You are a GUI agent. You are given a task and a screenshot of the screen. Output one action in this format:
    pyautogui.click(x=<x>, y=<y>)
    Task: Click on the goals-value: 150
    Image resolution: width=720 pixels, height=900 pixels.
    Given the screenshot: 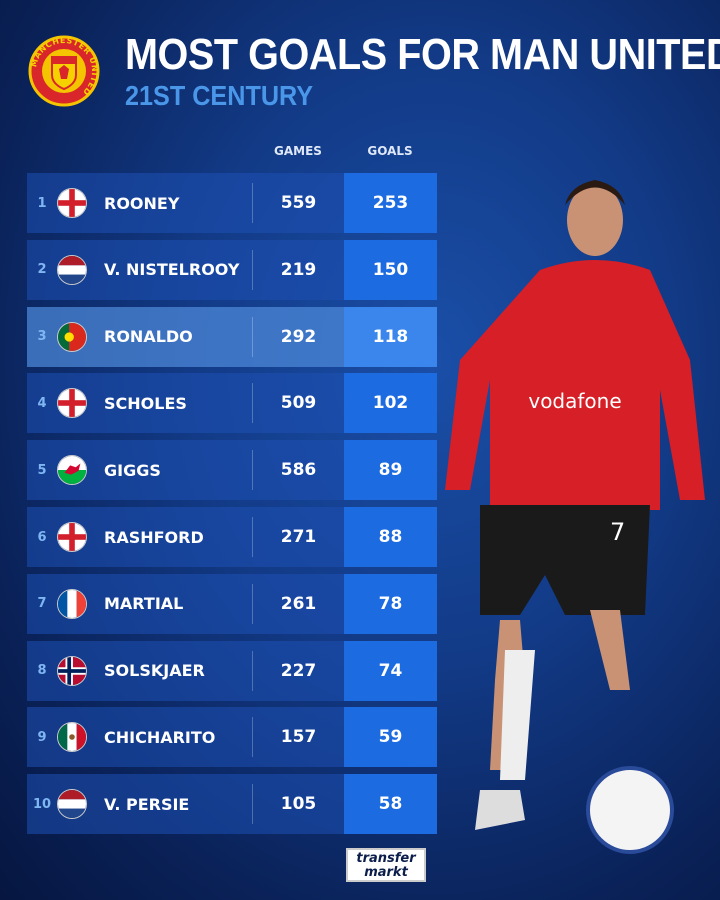 What is the action you would take?
    pyautogui.click(x=390, y=269)
    